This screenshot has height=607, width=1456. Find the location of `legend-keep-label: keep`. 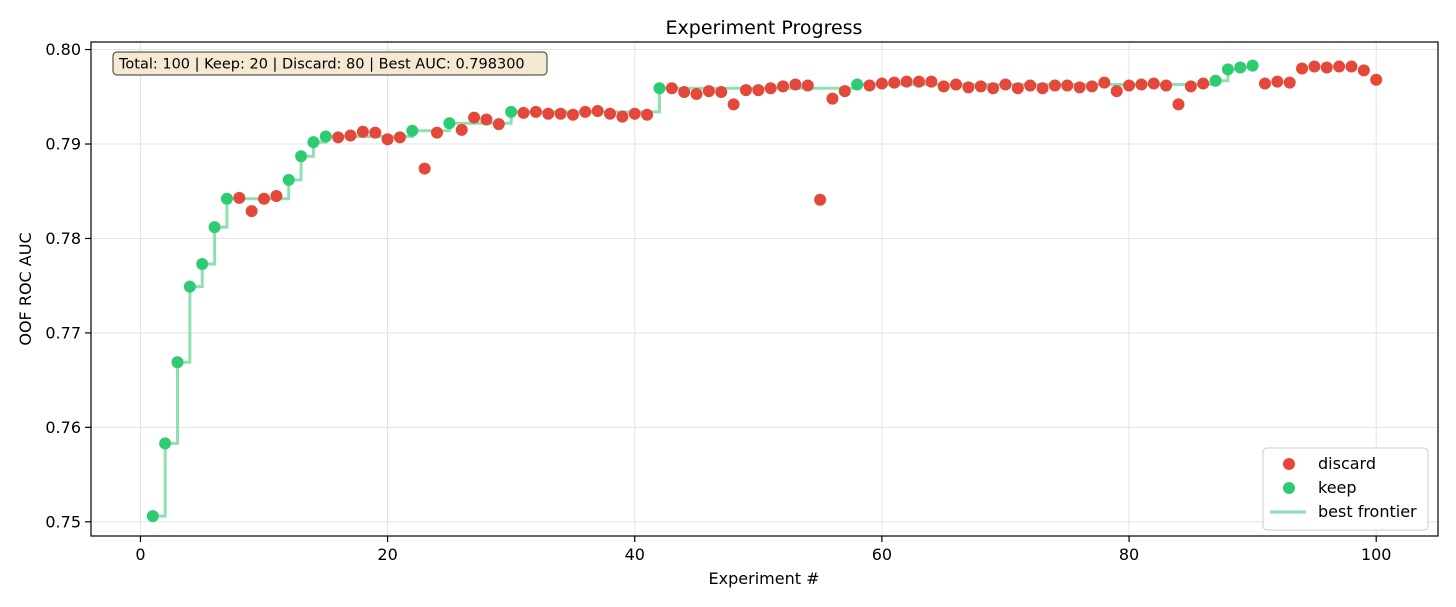

legend-keep-label: keep is located at coordinates (1337, 487).